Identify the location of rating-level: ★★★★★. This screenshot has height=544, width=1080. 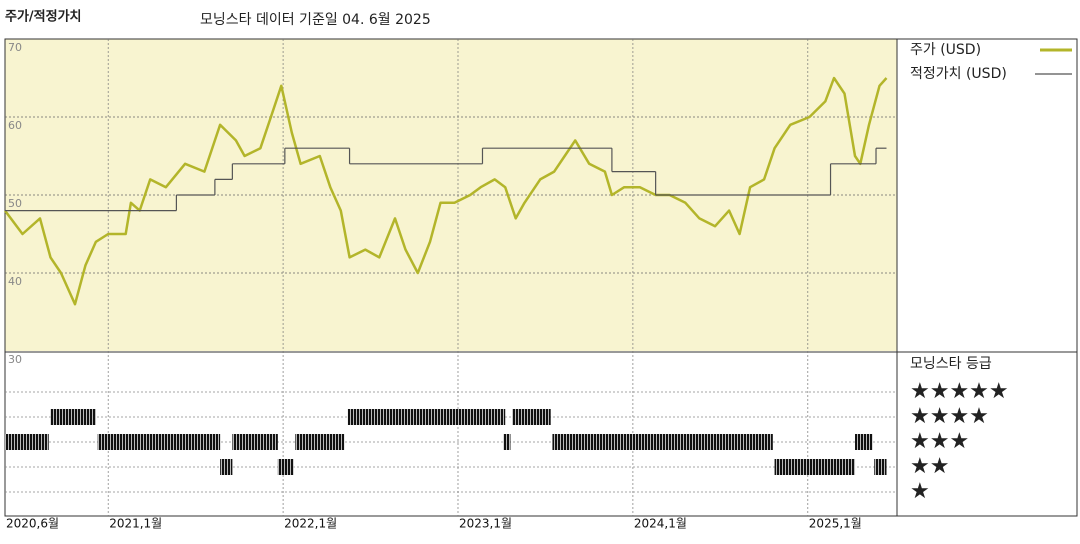
(959, 391).